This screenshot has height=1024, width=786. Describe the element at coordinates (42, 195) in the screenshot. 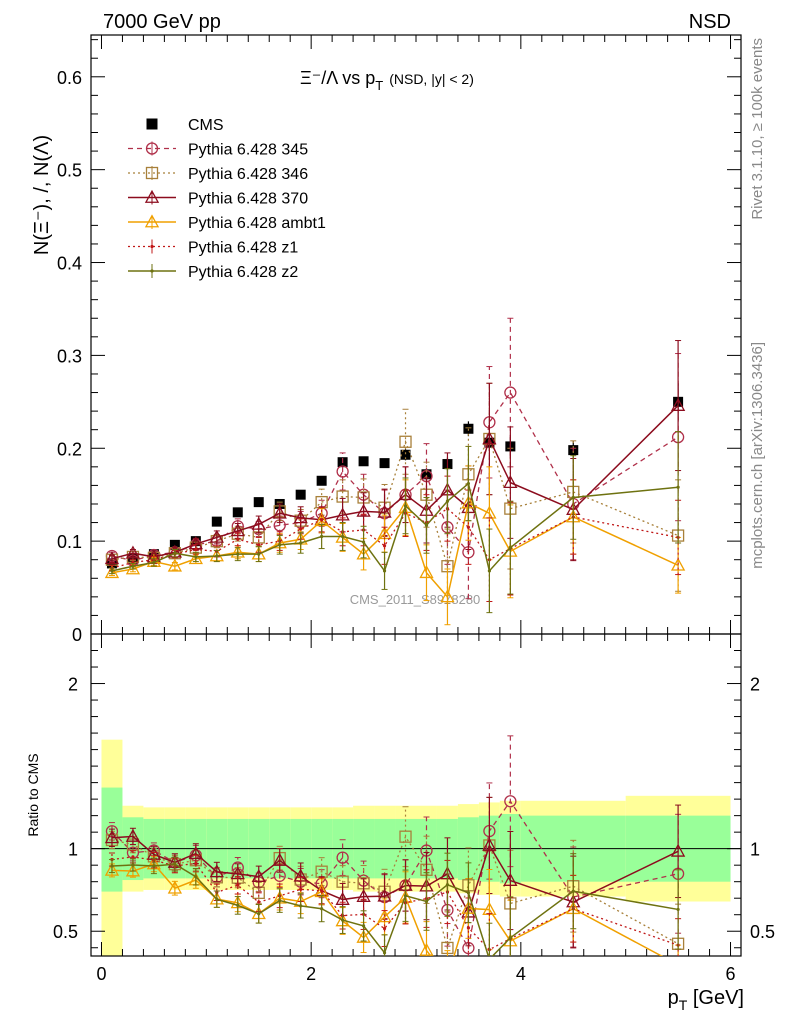

I see `y-axis-label: N(Ξ⁻), /, N(Λ)` at that location.